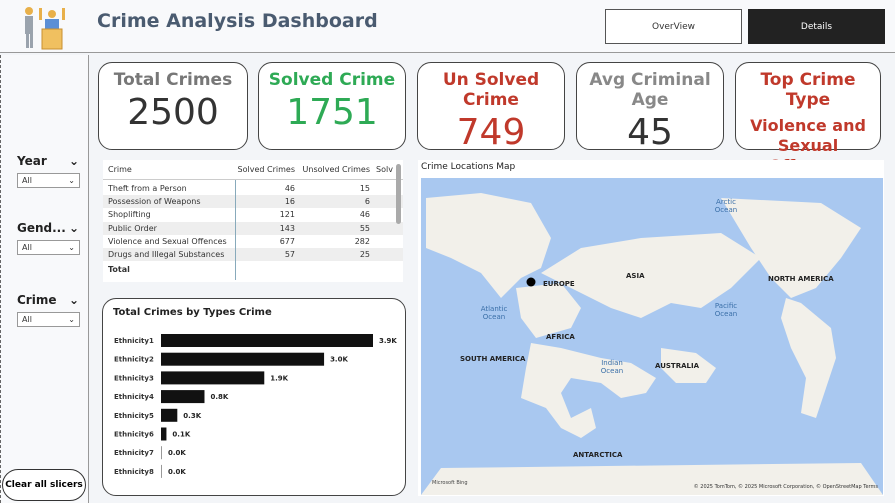 The width and height of the screenshot is (895, 503). What do you see at coordinates (32, 161) in the screenshot?
I see `slicer-label: Year` at bounding box center [32, 161].